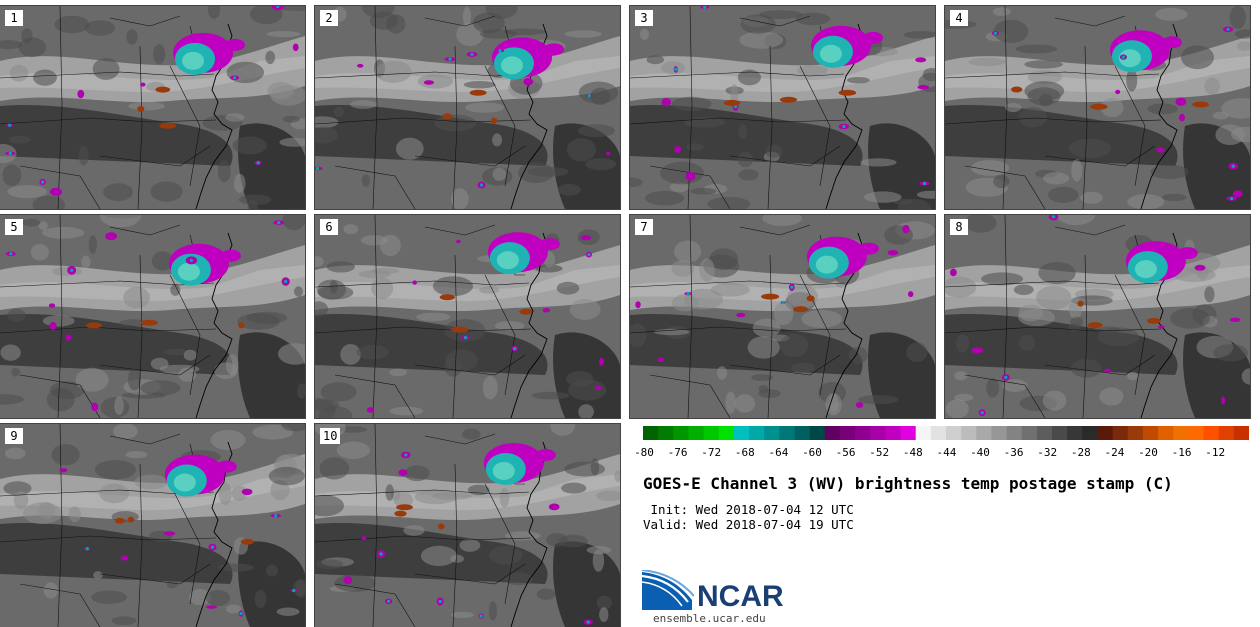 The image size is (1260, 627). I want to click on colorbar-tick-label: -36, so click(1013, 452).